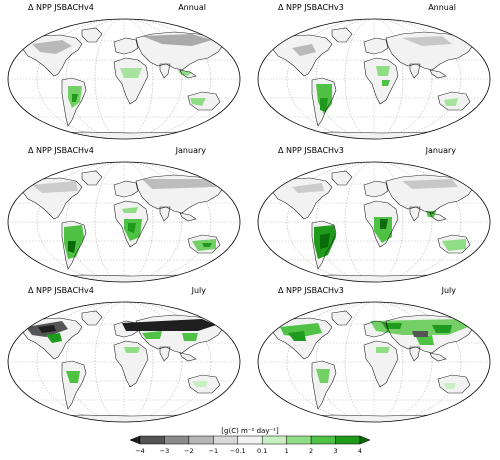 The image size is (500, 460). I want to click on panel-title: Δ NPP JSBACHv3 January, so click(374, 151).